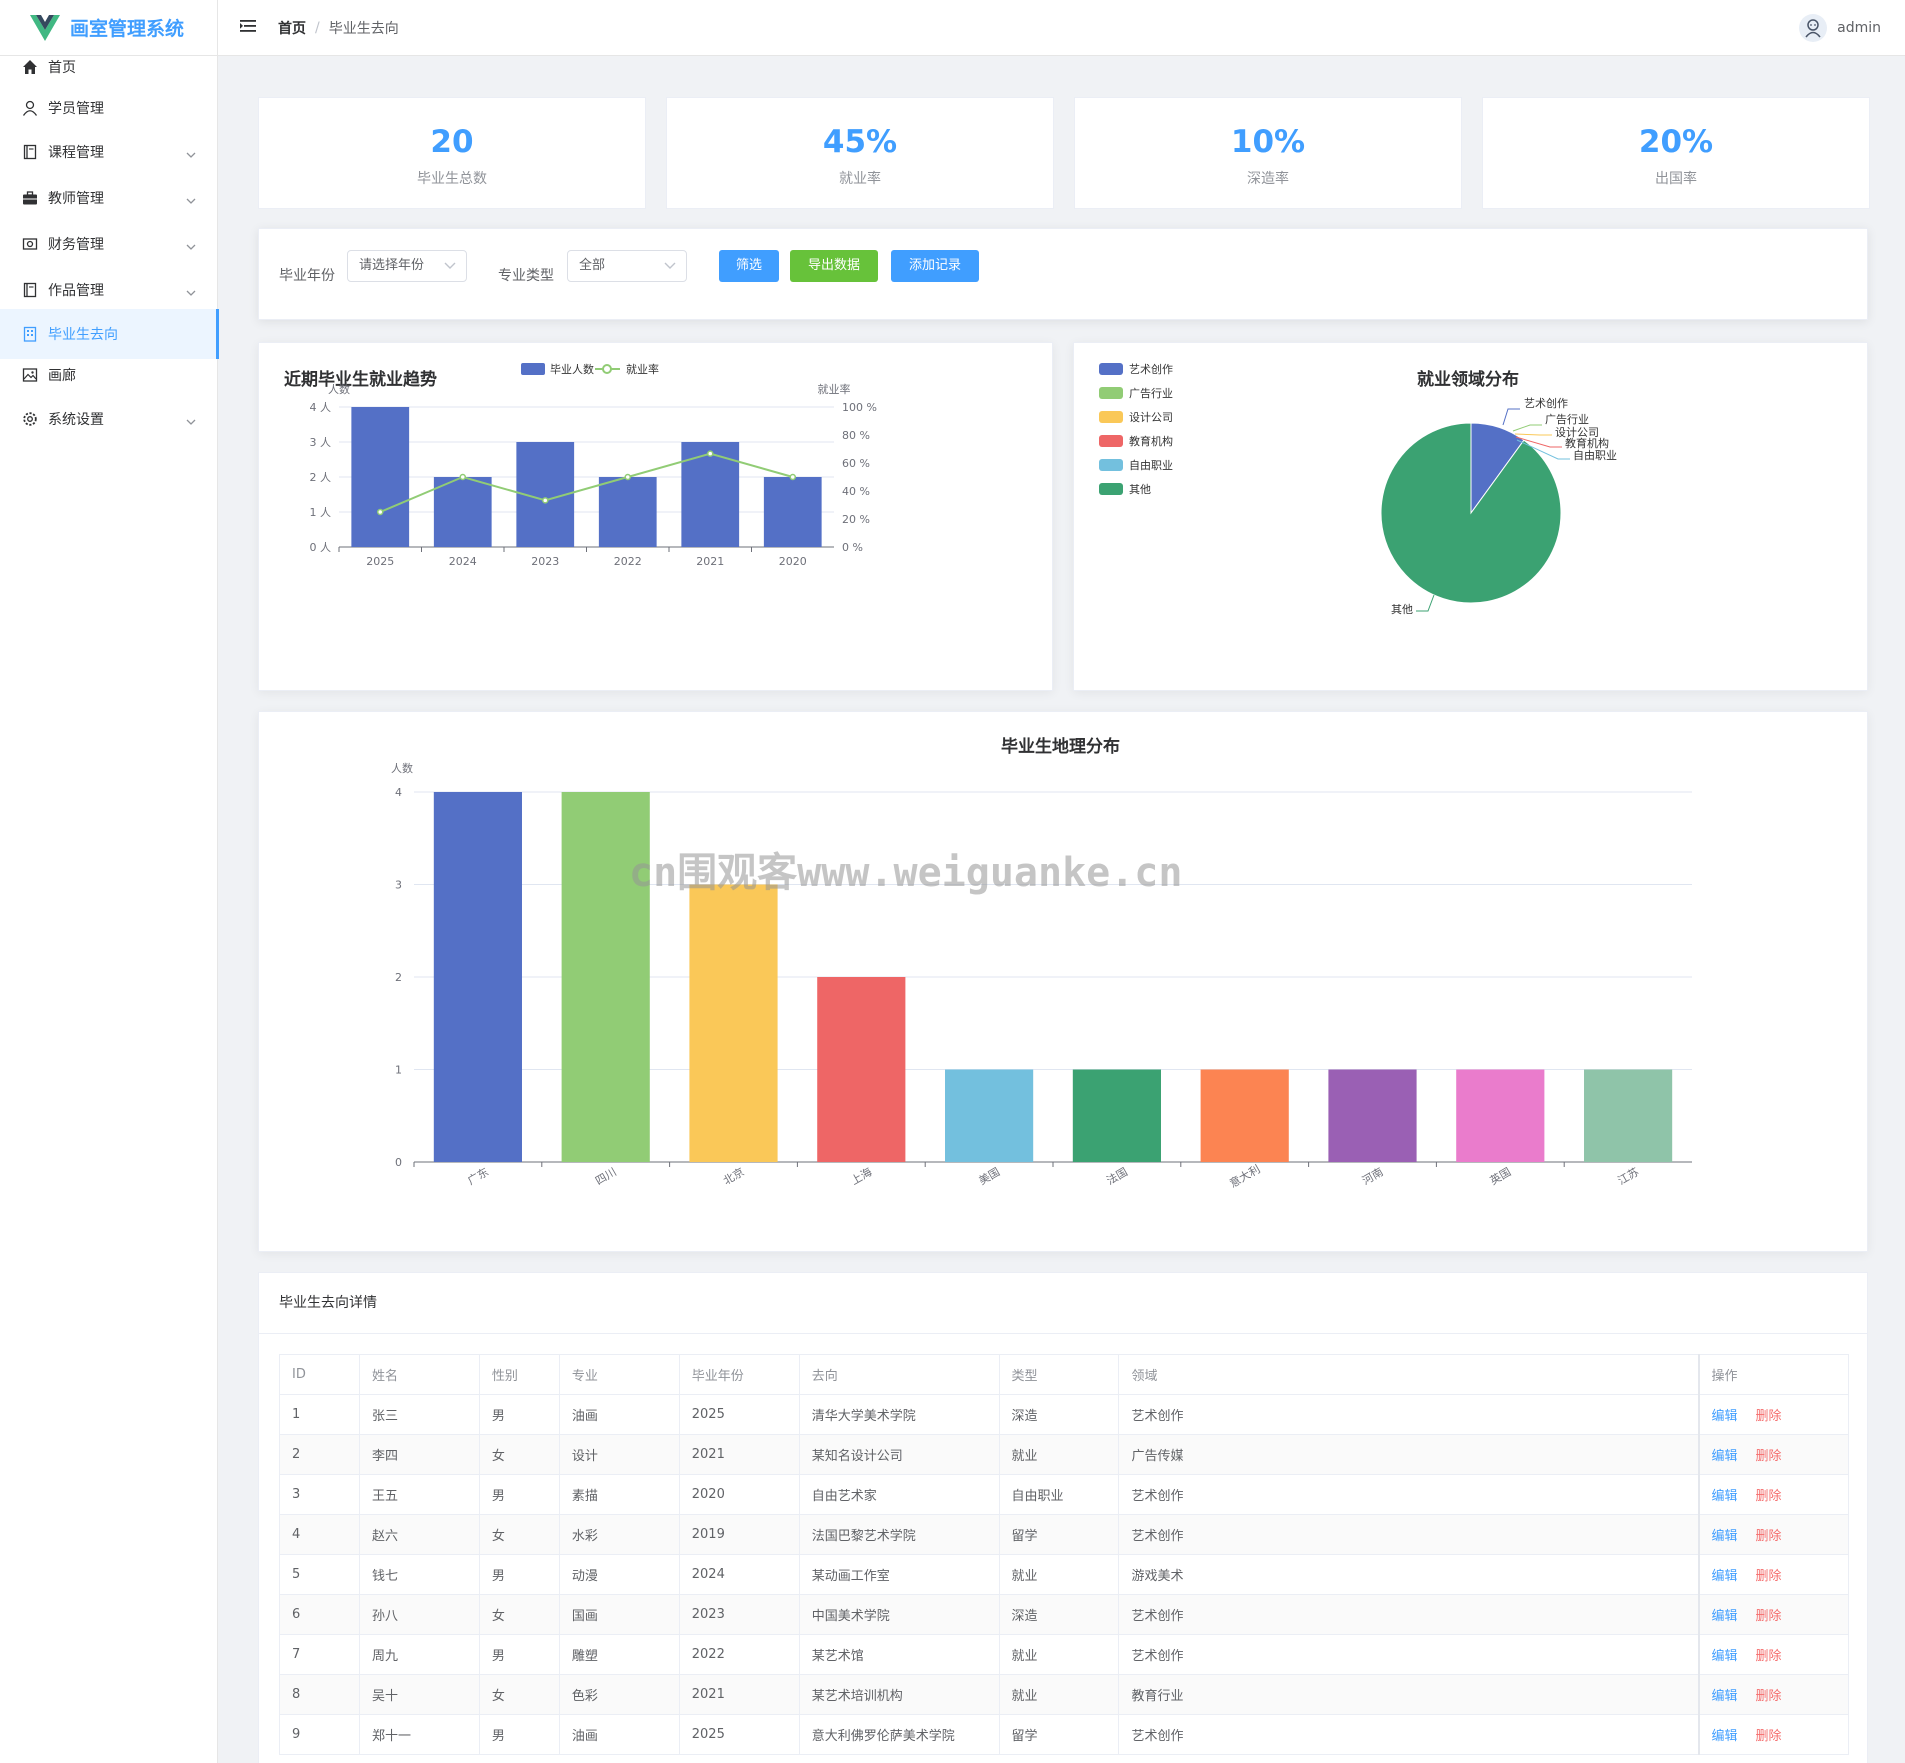 The height and width of the screenshot is (1763, 1905). What do you see at coordinates (1409, 1574) in the screenshot?
I see `table-cell: 游戏美术` at bounding box center [1409, 1574].